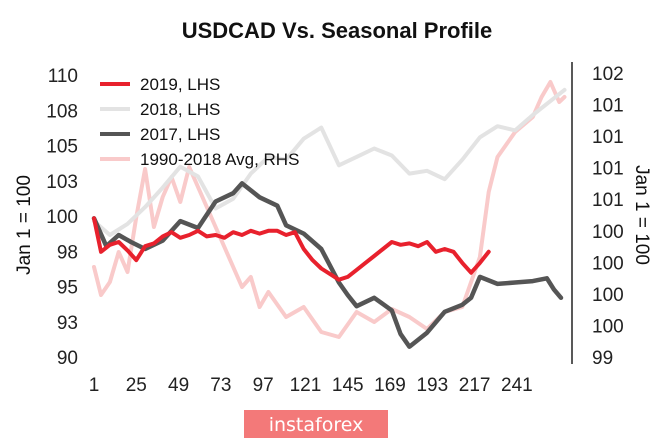 This screenshot has height=440, width=665. I want to click on right-axis-label: Jan 1 = 100, so click(641, 215).